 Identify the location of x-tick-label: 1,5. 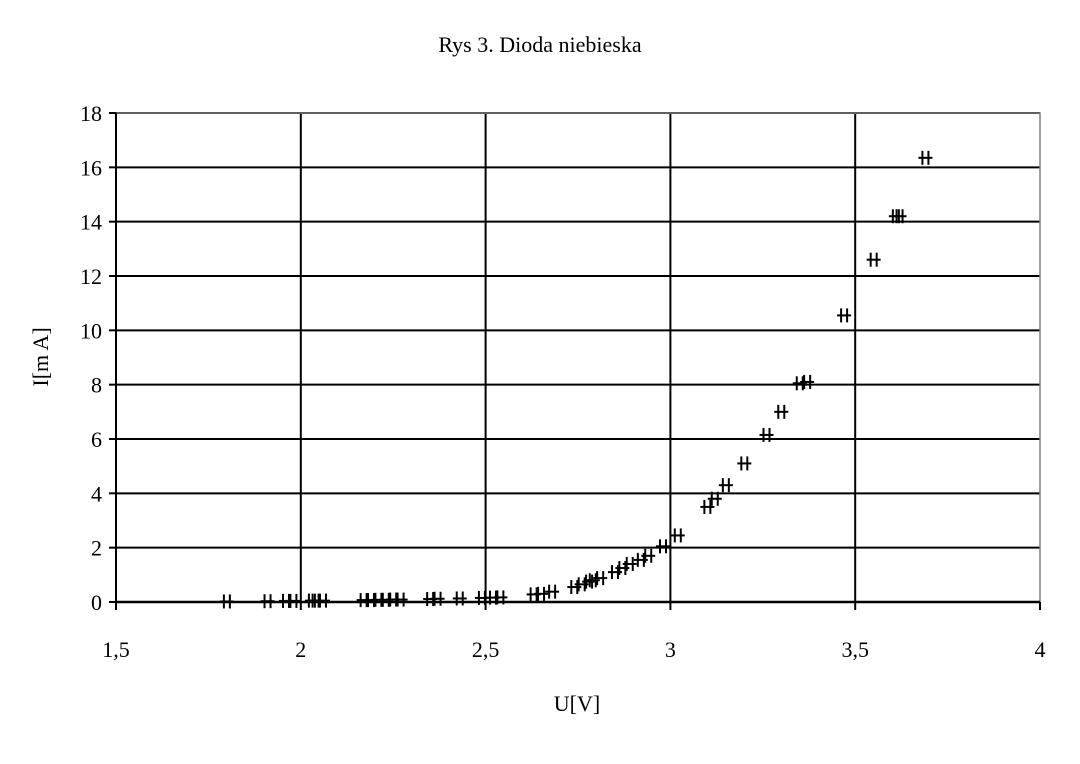
(116, 649).